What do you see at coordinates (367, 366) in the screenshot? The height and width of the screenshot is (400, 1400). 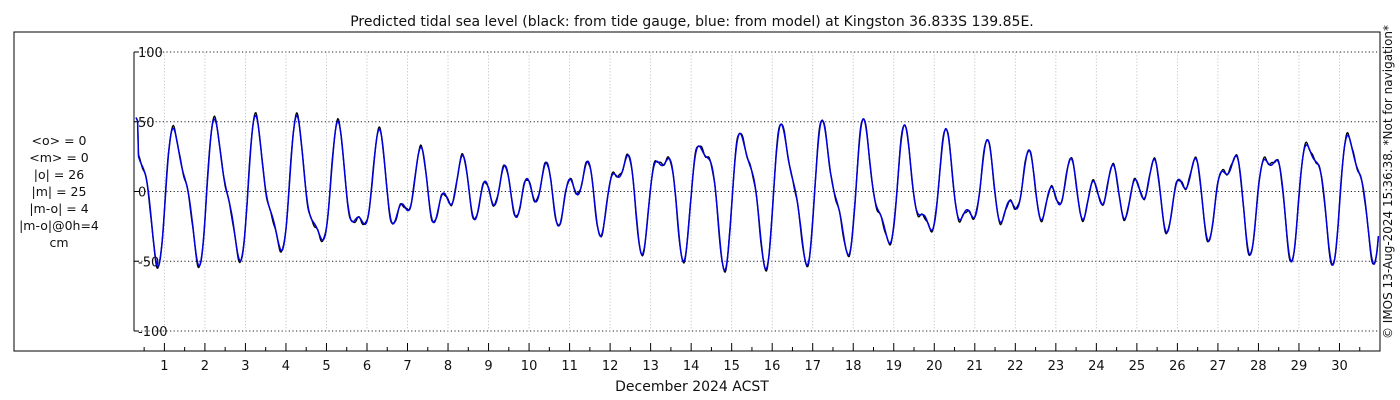 I see `x-tick-label: 6` at bounding box center [367, 366].